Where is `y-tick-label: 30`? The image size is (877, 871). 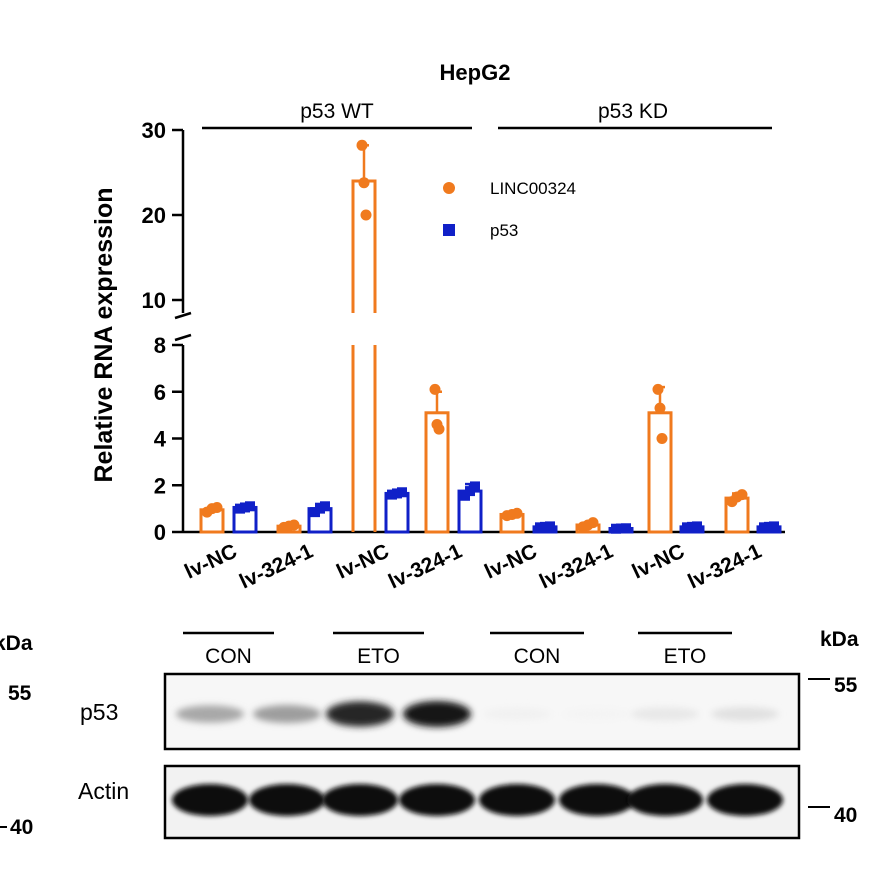
y-tick-label: 30 is located at coordinates (154, 130).